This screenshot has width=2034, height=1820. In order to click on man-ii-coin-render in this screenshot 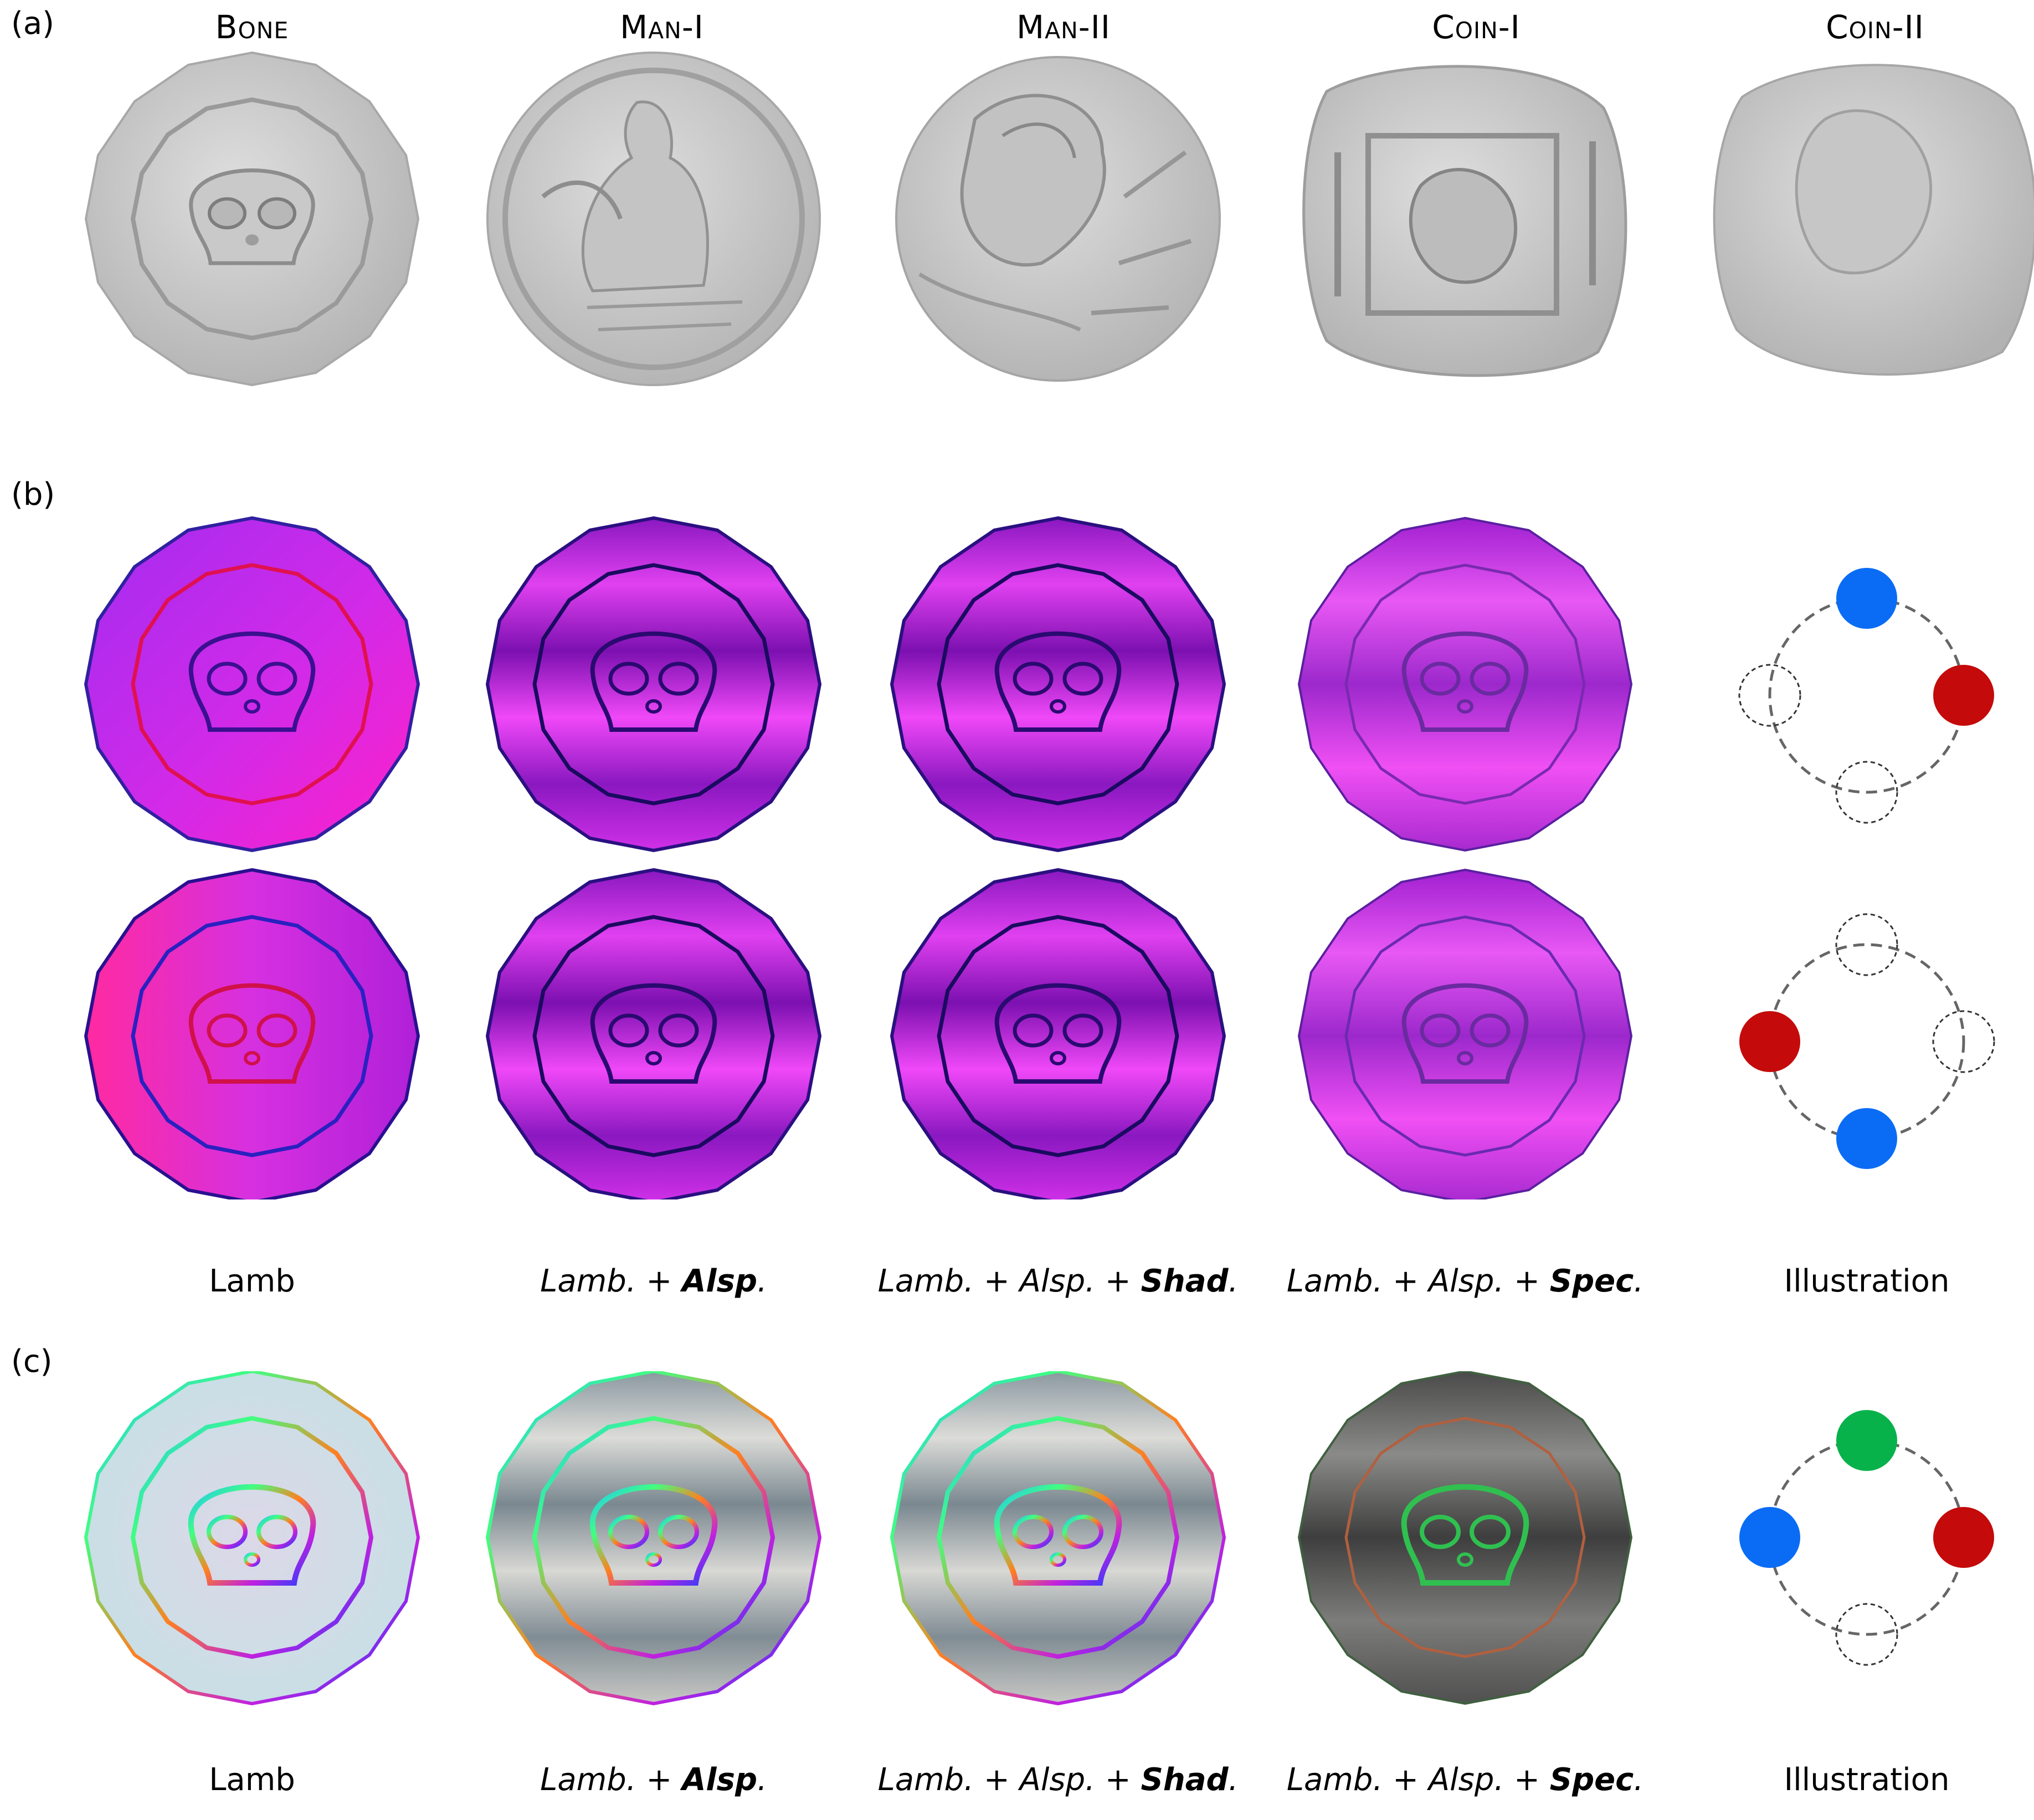, I will do `click(1058, 219)`.